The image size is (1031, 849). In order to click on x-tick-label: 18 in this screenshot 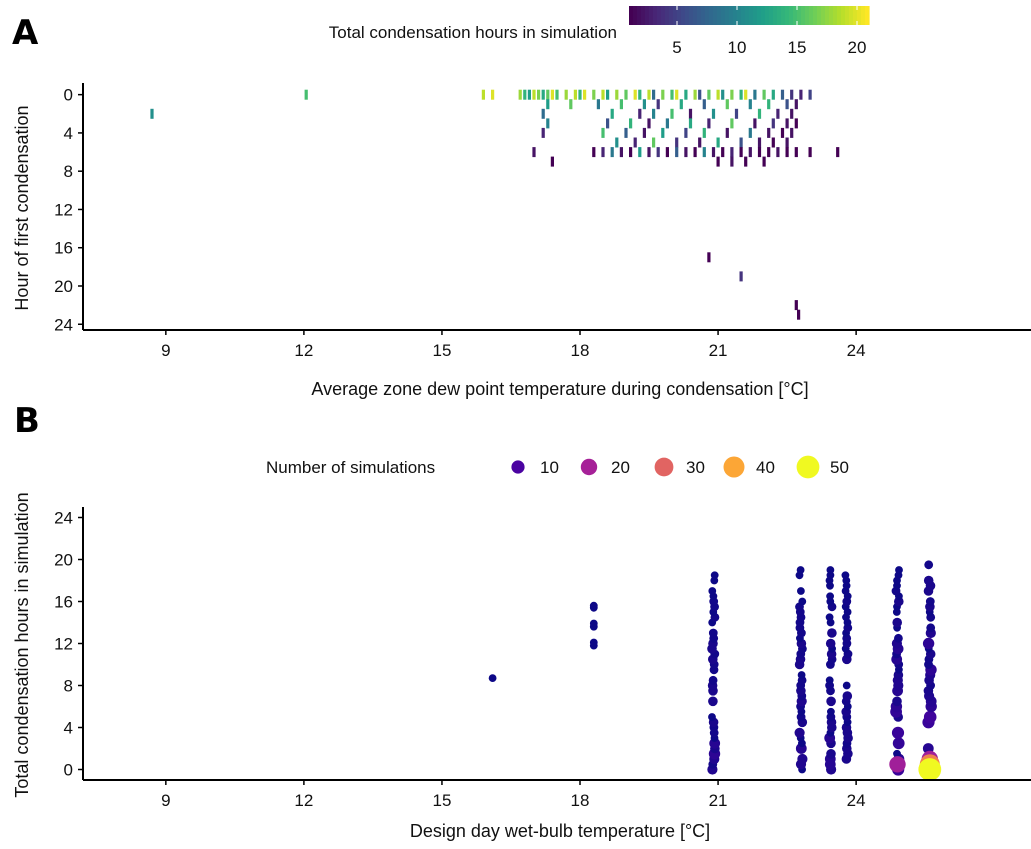, I will do `click(580, 350)`.